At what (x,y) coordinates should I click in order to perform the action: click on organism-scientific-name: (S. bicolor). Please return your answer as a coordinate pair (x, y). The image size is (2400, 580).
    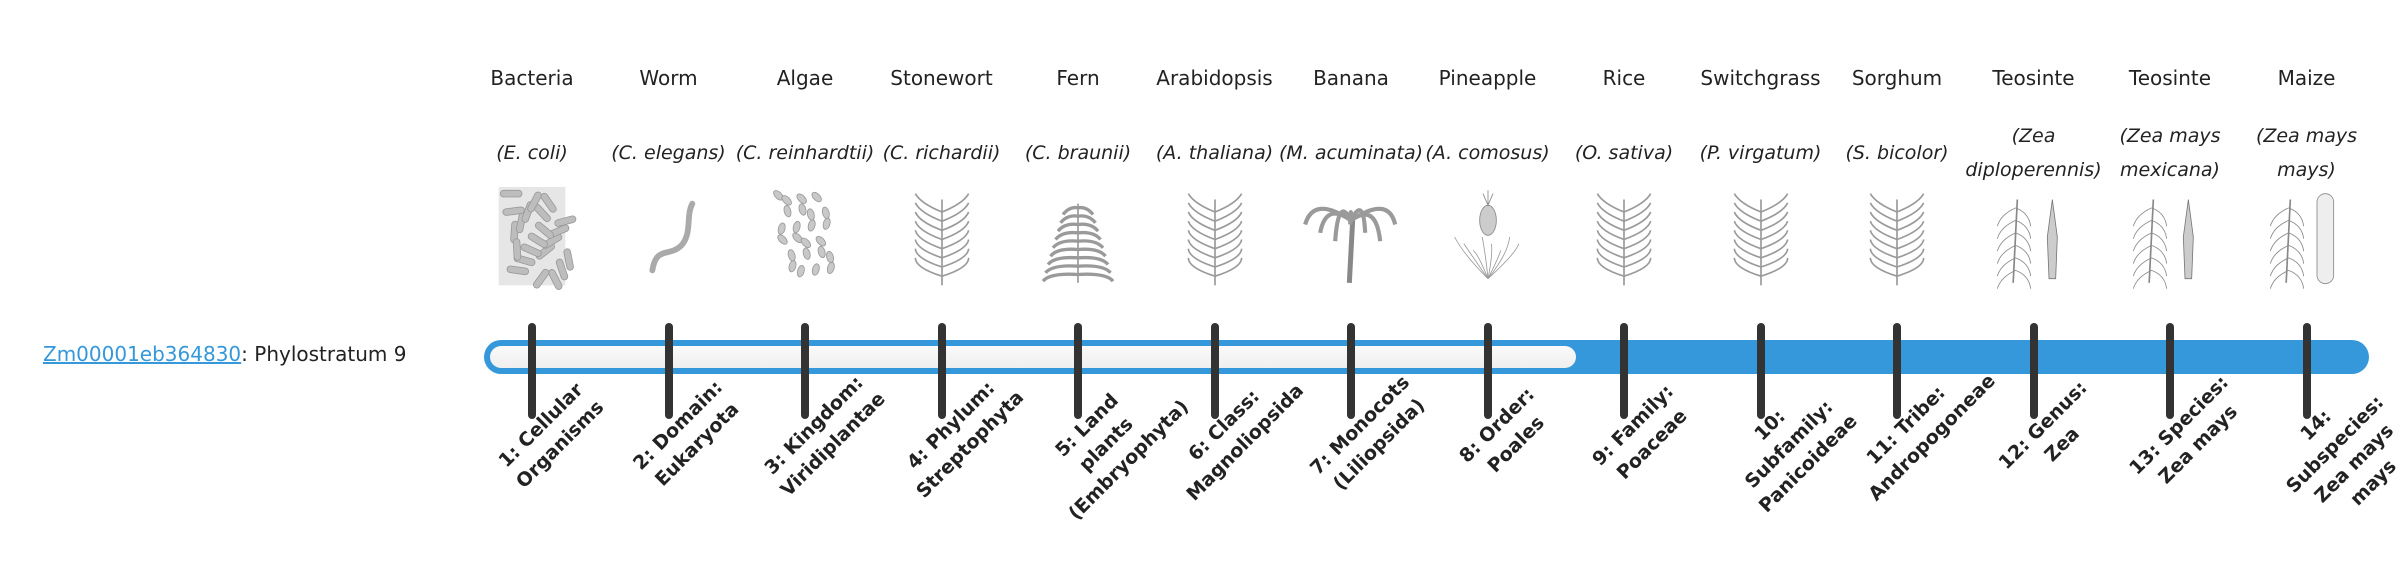
    Looking at the image, I should click on (1897, 153).